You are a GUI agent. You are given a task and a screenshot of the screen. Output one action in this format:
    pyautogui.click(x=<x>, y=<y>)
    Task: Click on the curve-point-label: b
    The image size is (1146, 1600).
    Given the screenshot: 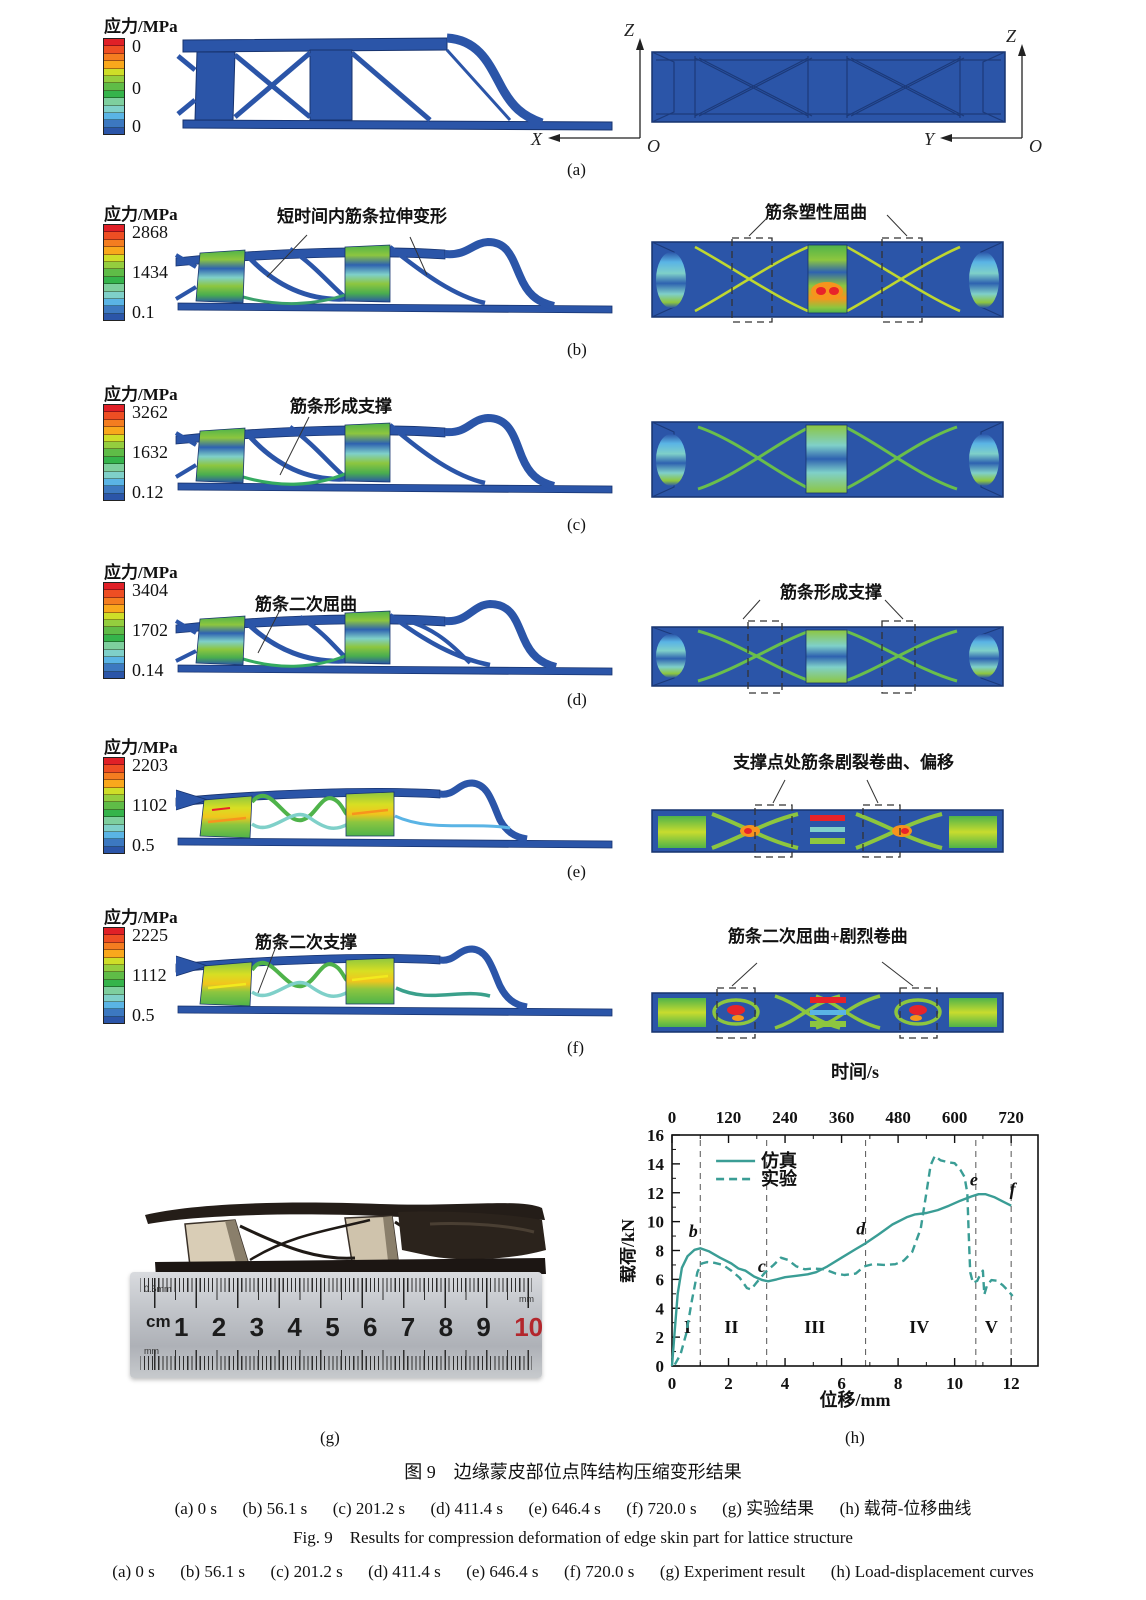 What is the action you would take?
    pyautogui.click(x=693, y=1231)
    